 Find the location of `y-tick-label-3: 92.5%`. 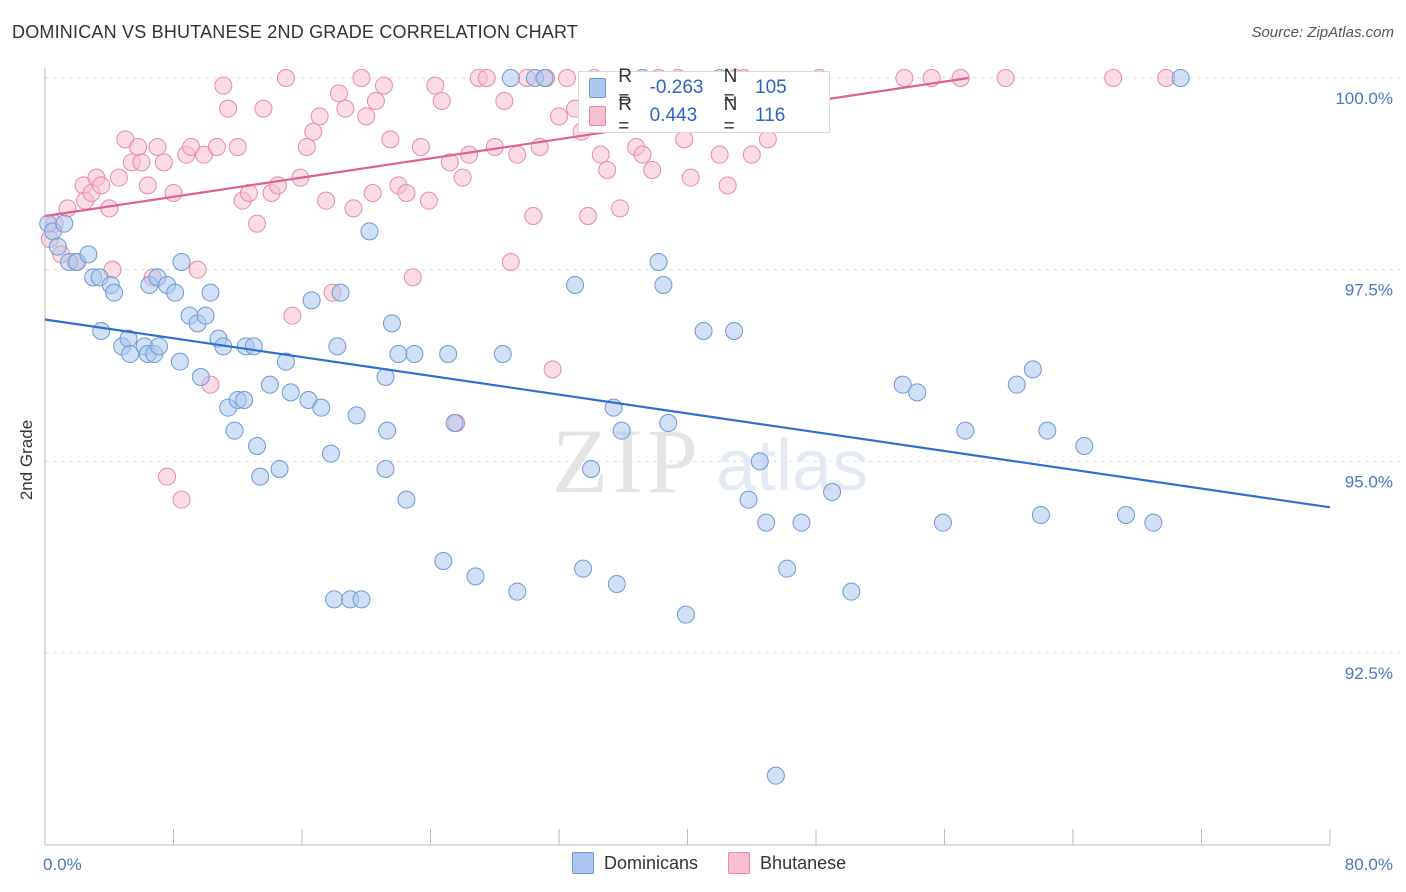

y-tick-label-3: 92.5% is located at coordinates (1369, 673).